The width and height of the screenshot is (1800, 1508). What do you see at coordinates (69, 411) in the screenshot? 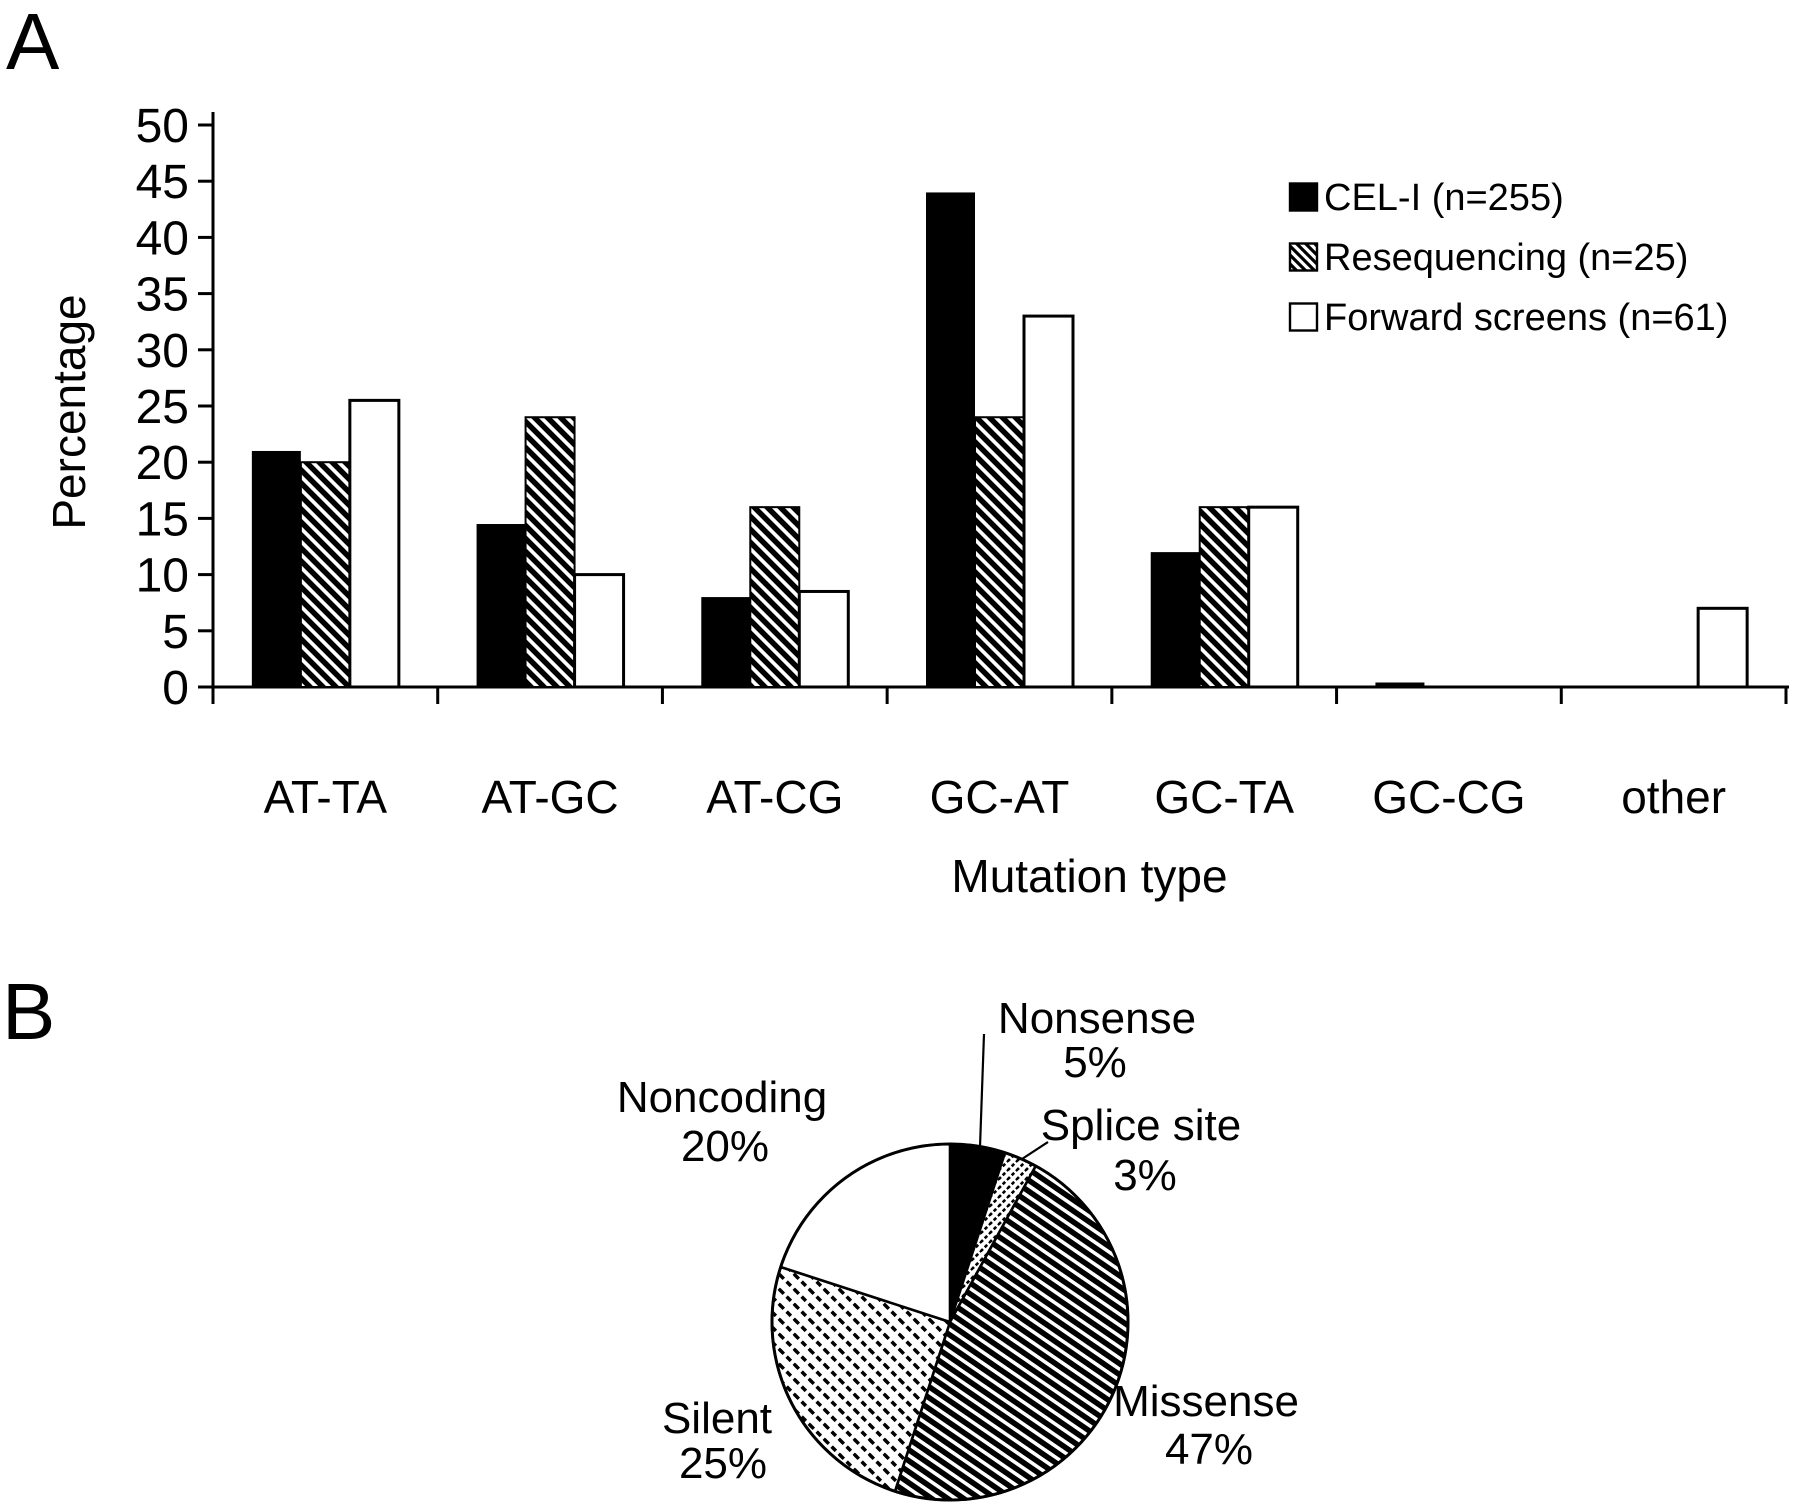
I see `y-axis-title: Percentage` at bounding box center [69, 411].